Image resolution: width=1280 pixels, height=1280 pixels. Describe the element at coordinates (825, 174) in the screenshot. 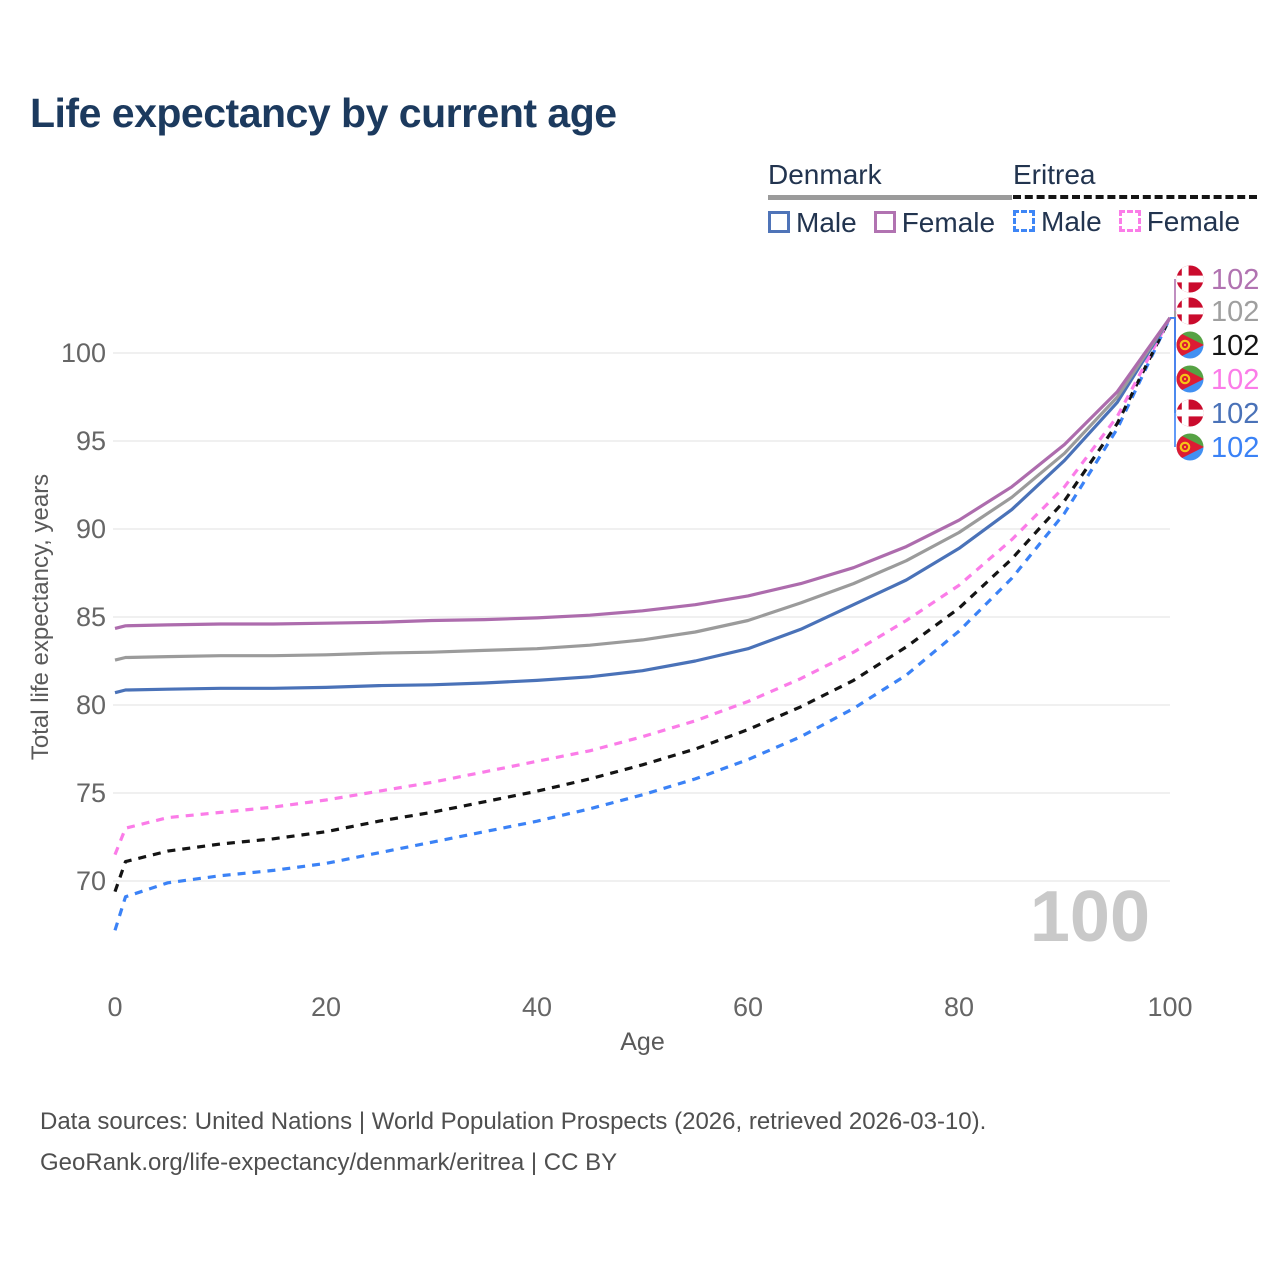

I see `legend-country-denmark: Denmark` at that location.